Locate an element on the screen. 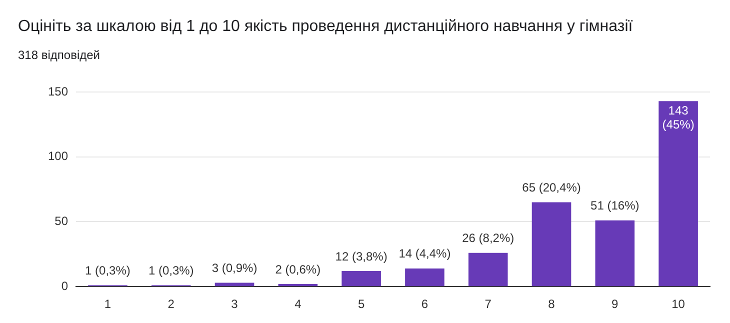  chart-title: Оцініть за шкалою від 1 до 10 якість проведення дистанційного навчання у гімназії is located at coordinates (325, 27).